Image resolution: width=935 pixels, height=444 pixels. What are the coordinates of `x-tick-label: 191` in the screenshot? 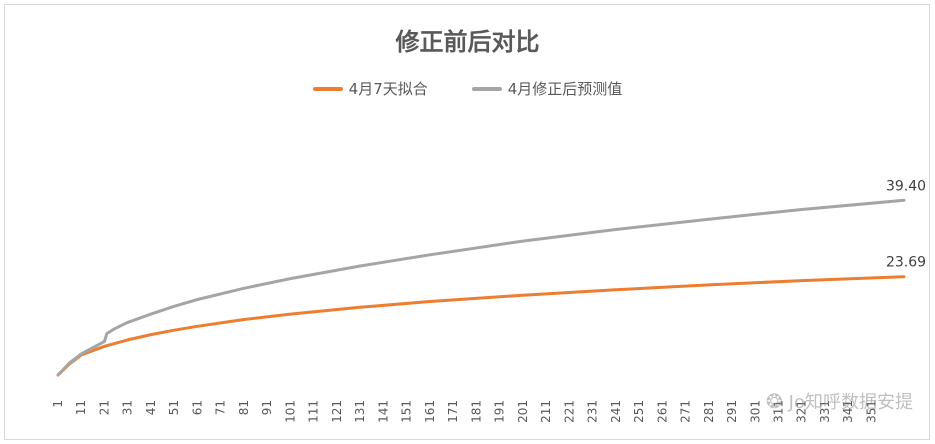 It's located at (500, 411).